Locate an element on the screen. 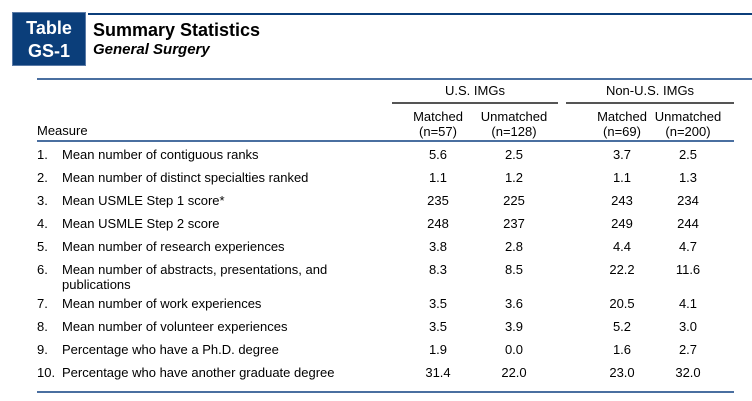 The height and width of the screenshot is (401, 752). row-label: Percentage who have a Ph.D. degree is located at coordinates (170, 349).